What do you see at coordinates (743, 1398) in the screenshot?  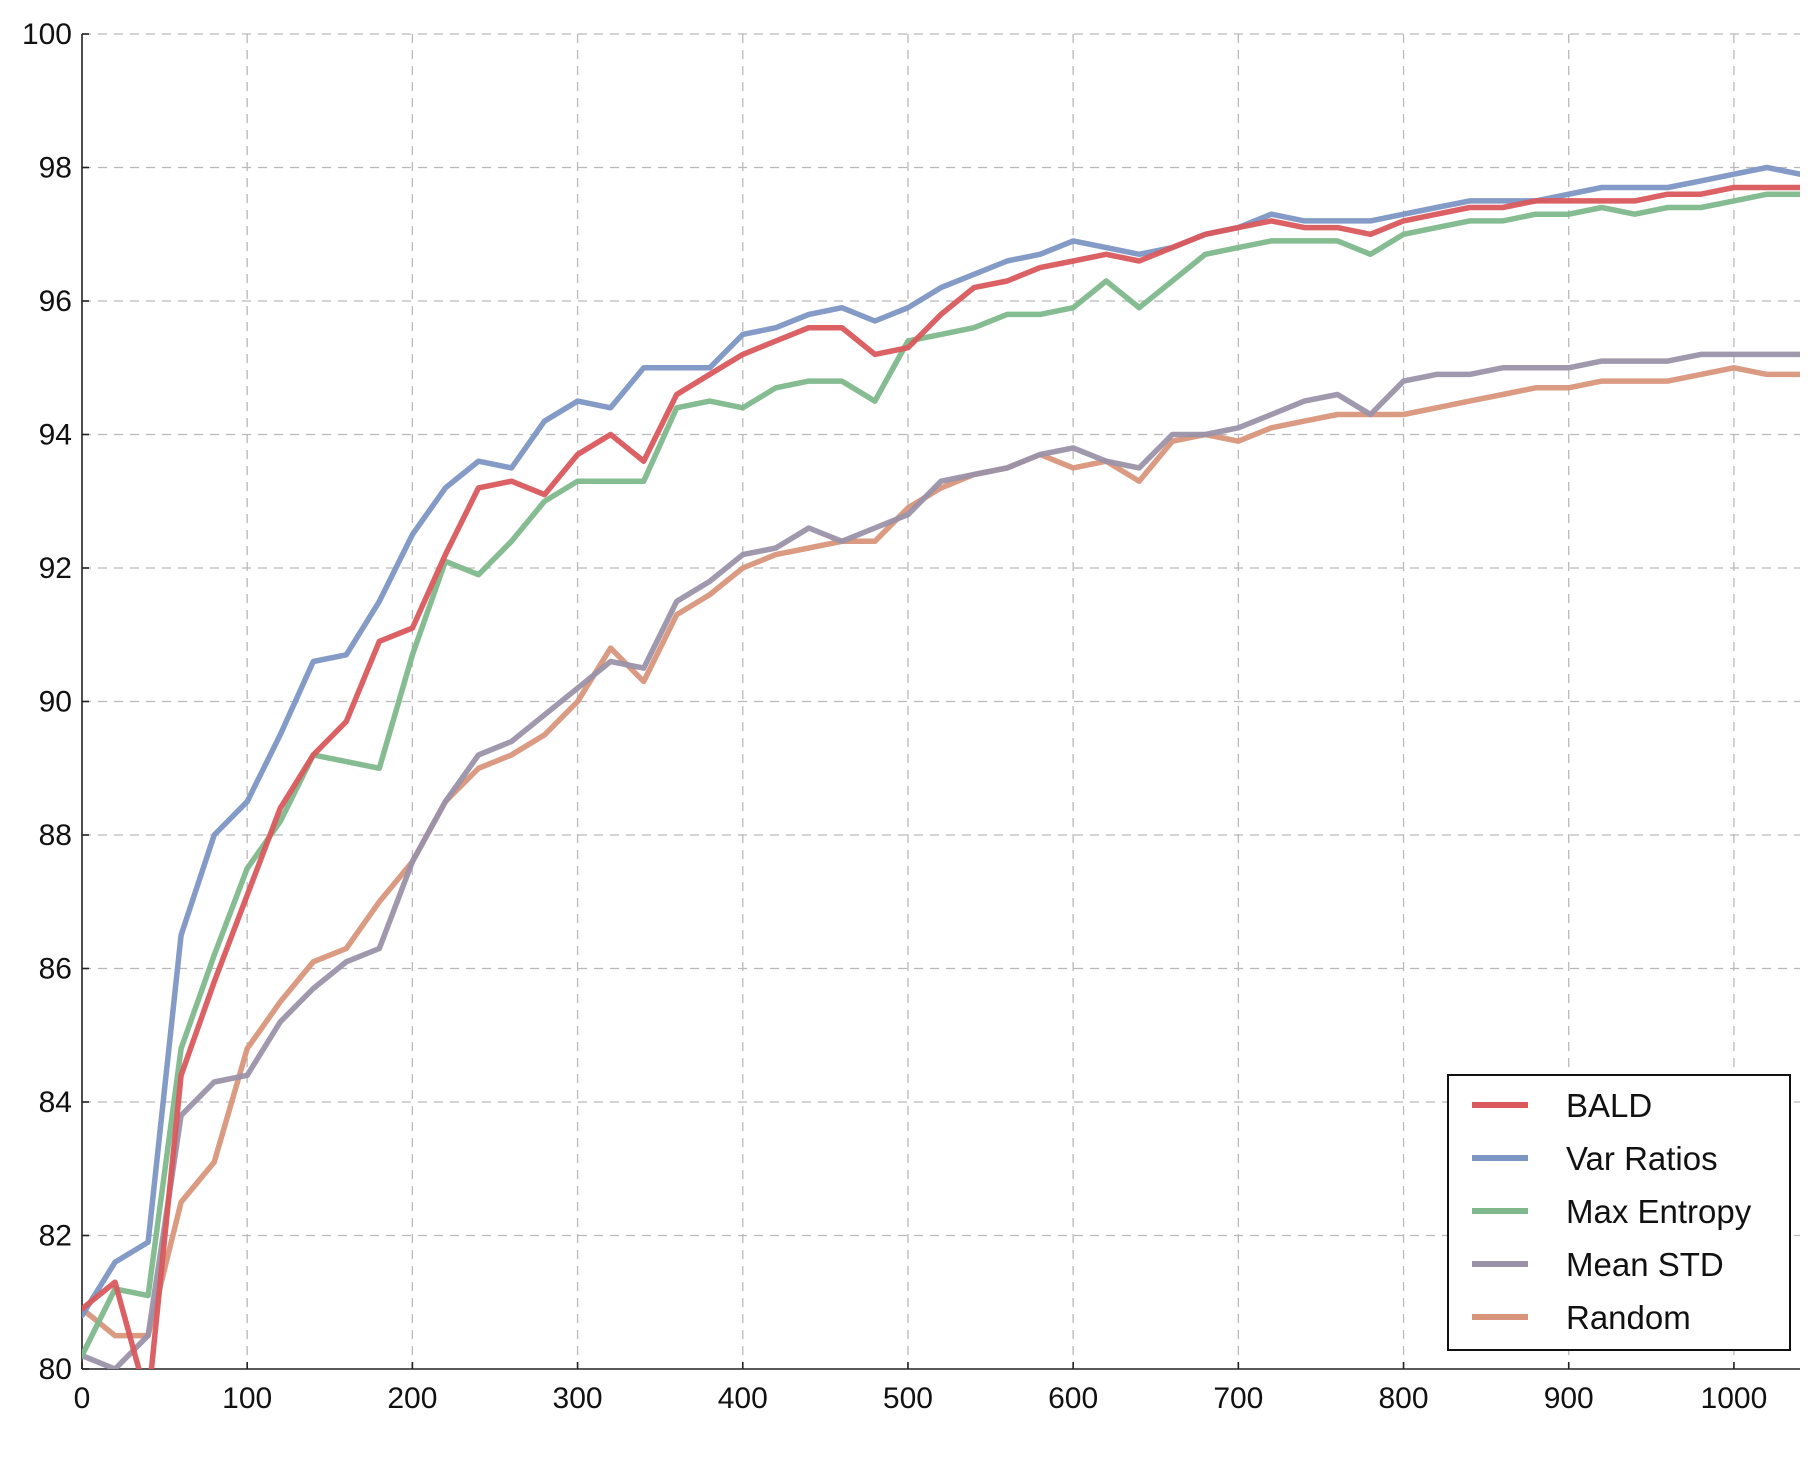 I see `x-tick-label: 400` at bounding box center [743, 1398].